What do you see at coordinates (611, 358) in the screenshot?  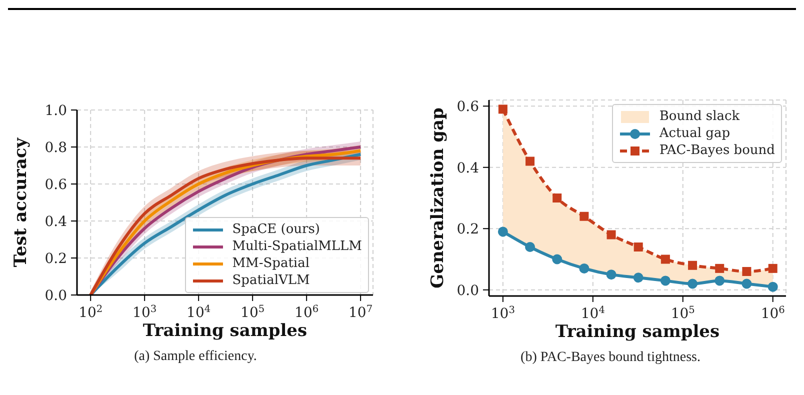 I see `text: (b) PAC-Bayes bound tightness.` at bounding box center [611, 358].